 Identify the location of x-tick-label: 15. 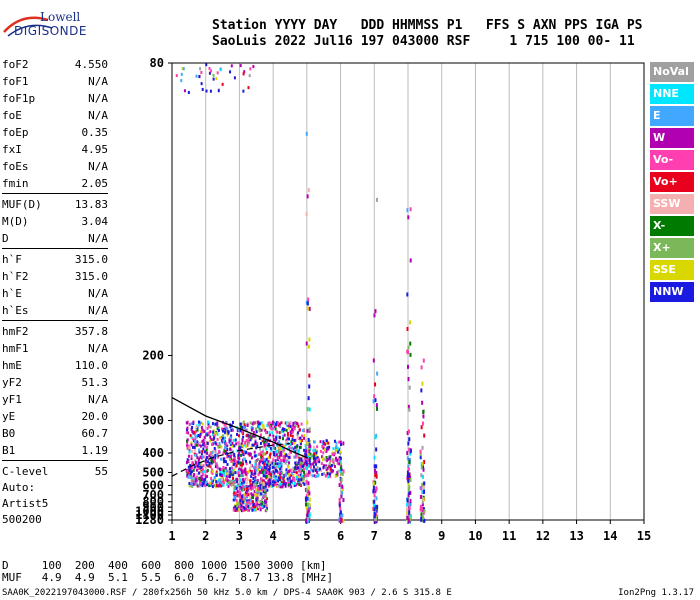
(644, 536).